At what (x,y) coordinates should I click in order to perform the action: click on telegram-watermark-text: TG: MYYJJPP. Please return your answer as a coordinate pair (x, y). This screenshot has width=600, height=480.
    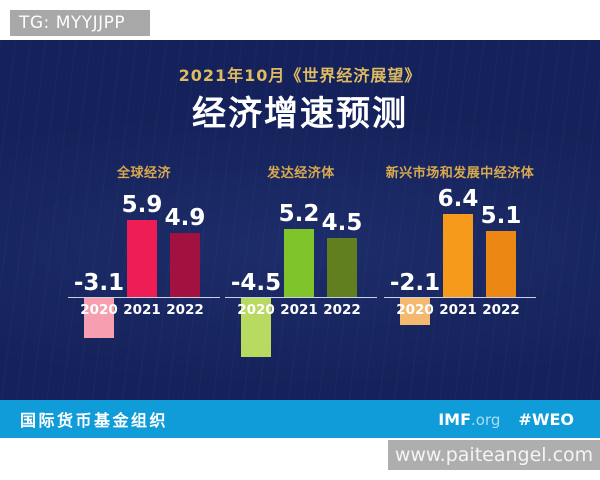
    Looking at the image, I should click on (72, 23).